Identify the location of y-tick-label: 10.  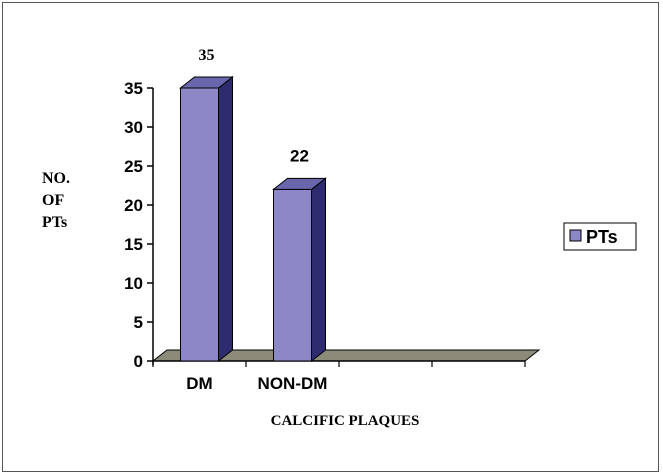
(133, 283).